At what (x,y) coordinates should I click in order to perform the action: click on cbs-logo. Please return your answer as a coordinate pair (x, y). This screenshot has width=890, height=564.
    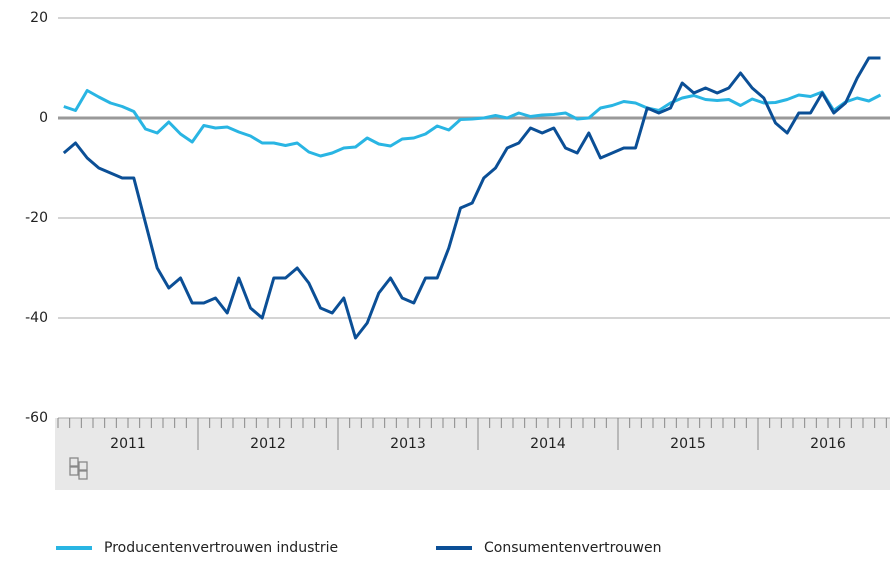
    Looking at the image, I should click on (78, 468).